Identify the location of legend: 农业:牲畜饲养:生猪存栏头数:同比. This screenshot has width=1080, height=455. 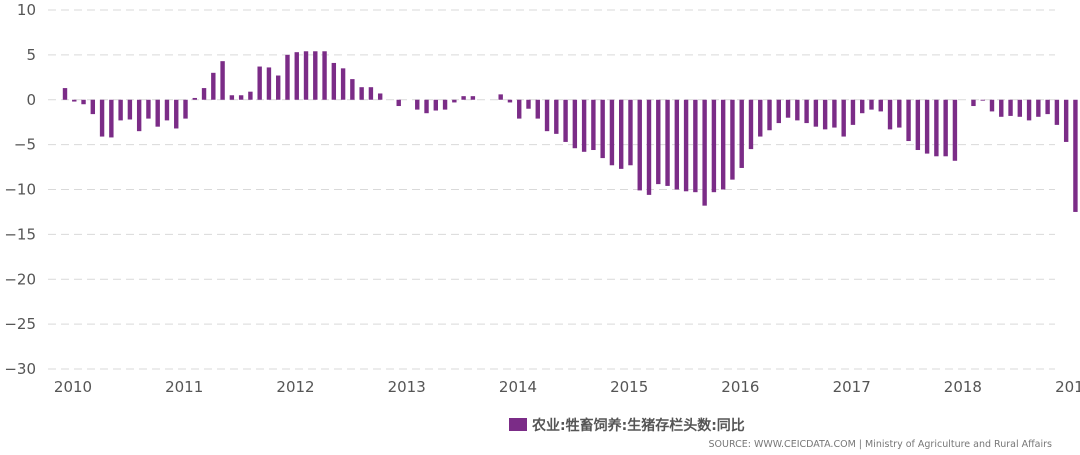
(627, 425).